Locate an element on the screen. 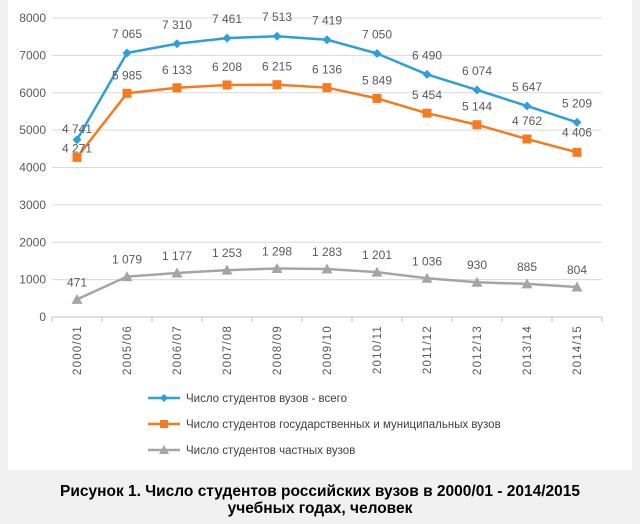 This screenshot has height=524, width=640. y-tick-label: 4000 is located at coordinates (32, 168).